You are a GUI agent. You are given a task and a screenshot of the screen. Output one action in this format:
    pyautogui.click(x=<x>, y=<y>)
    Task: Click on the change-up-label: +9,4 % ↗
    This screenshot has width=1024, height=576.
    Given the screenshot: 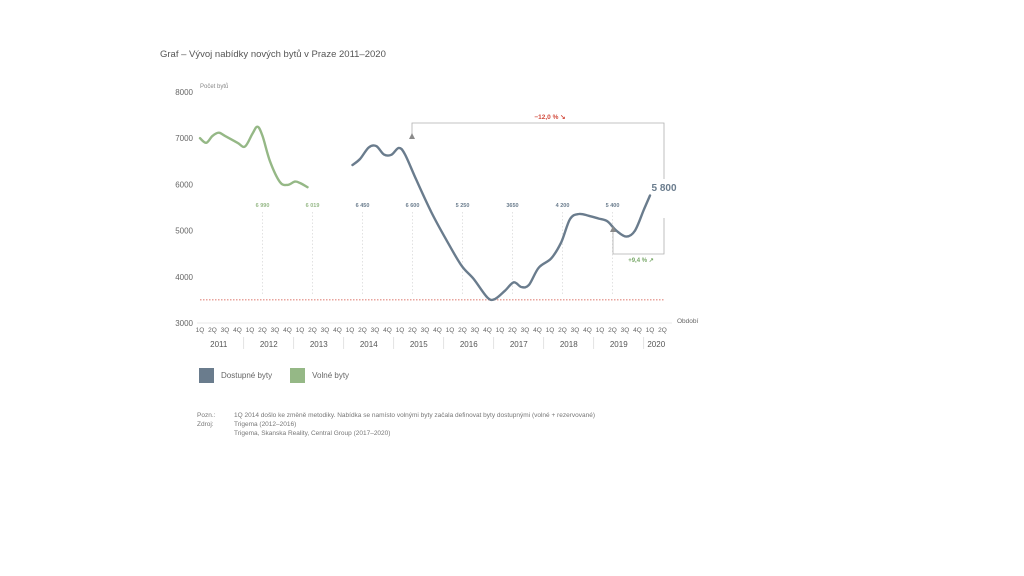 What is the action you would take?
    pyautogui.click(x=641, y=261)
    